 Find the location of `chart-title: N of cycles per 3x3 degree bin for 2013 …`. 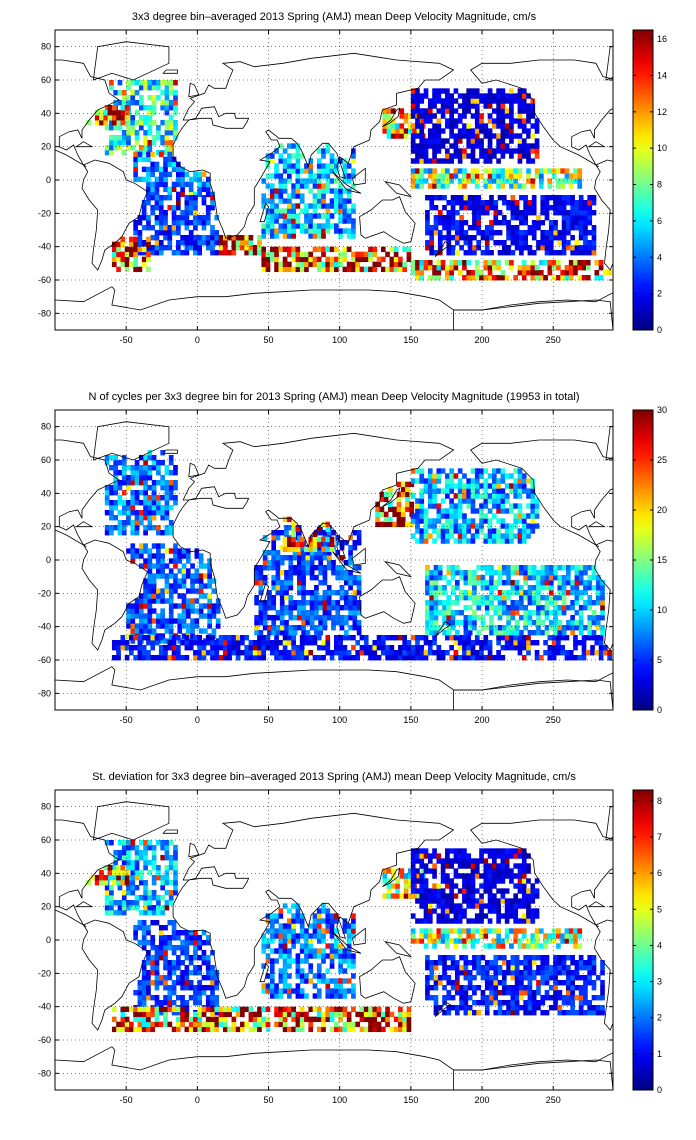

chart-title: N of cycles per 3x3 degree bin for 2013 … is located at coordinates (334, 397).